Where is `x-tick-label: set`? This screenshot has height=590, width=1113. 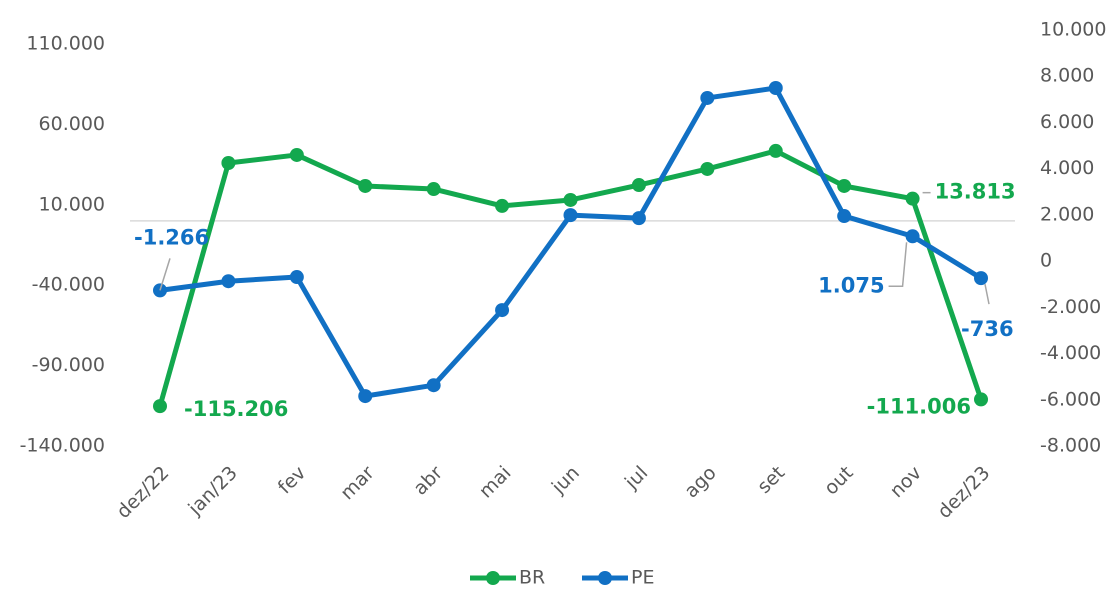 x-tick-label: set is located at coordinates (771, 480).